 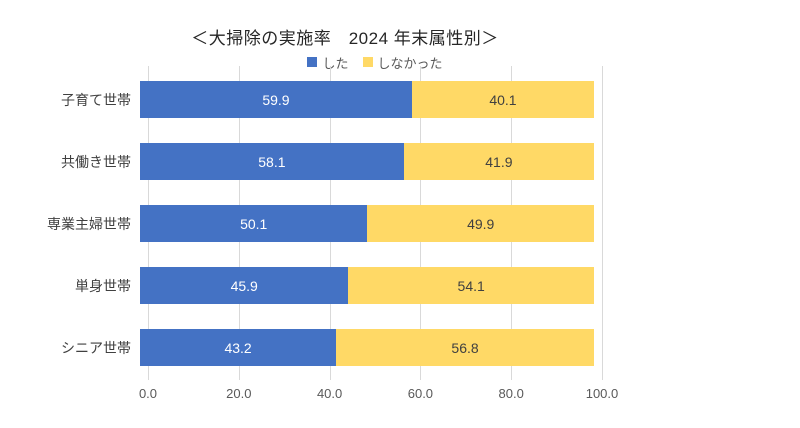 What do you see at coordinates (335, 63) in the screenshot?
I see `legend-label-did: した` at bounding box center [335, 63].